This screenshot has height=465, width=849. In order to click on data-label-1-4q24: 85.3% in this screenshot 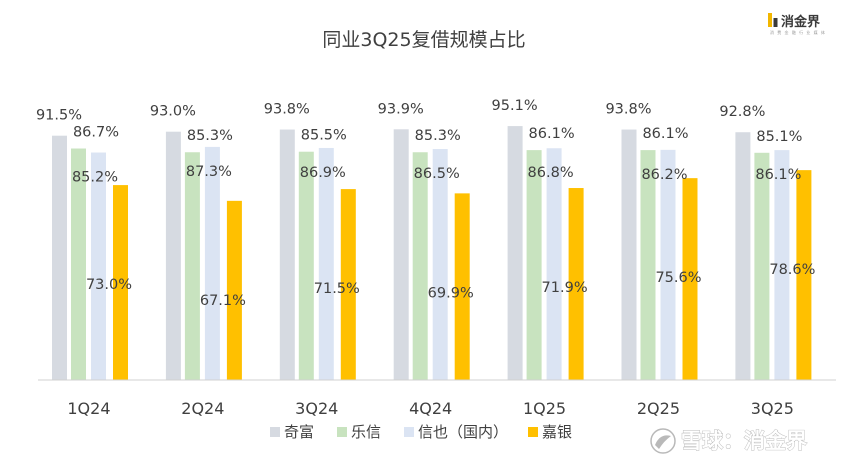, I will do `click(438, 136)`.